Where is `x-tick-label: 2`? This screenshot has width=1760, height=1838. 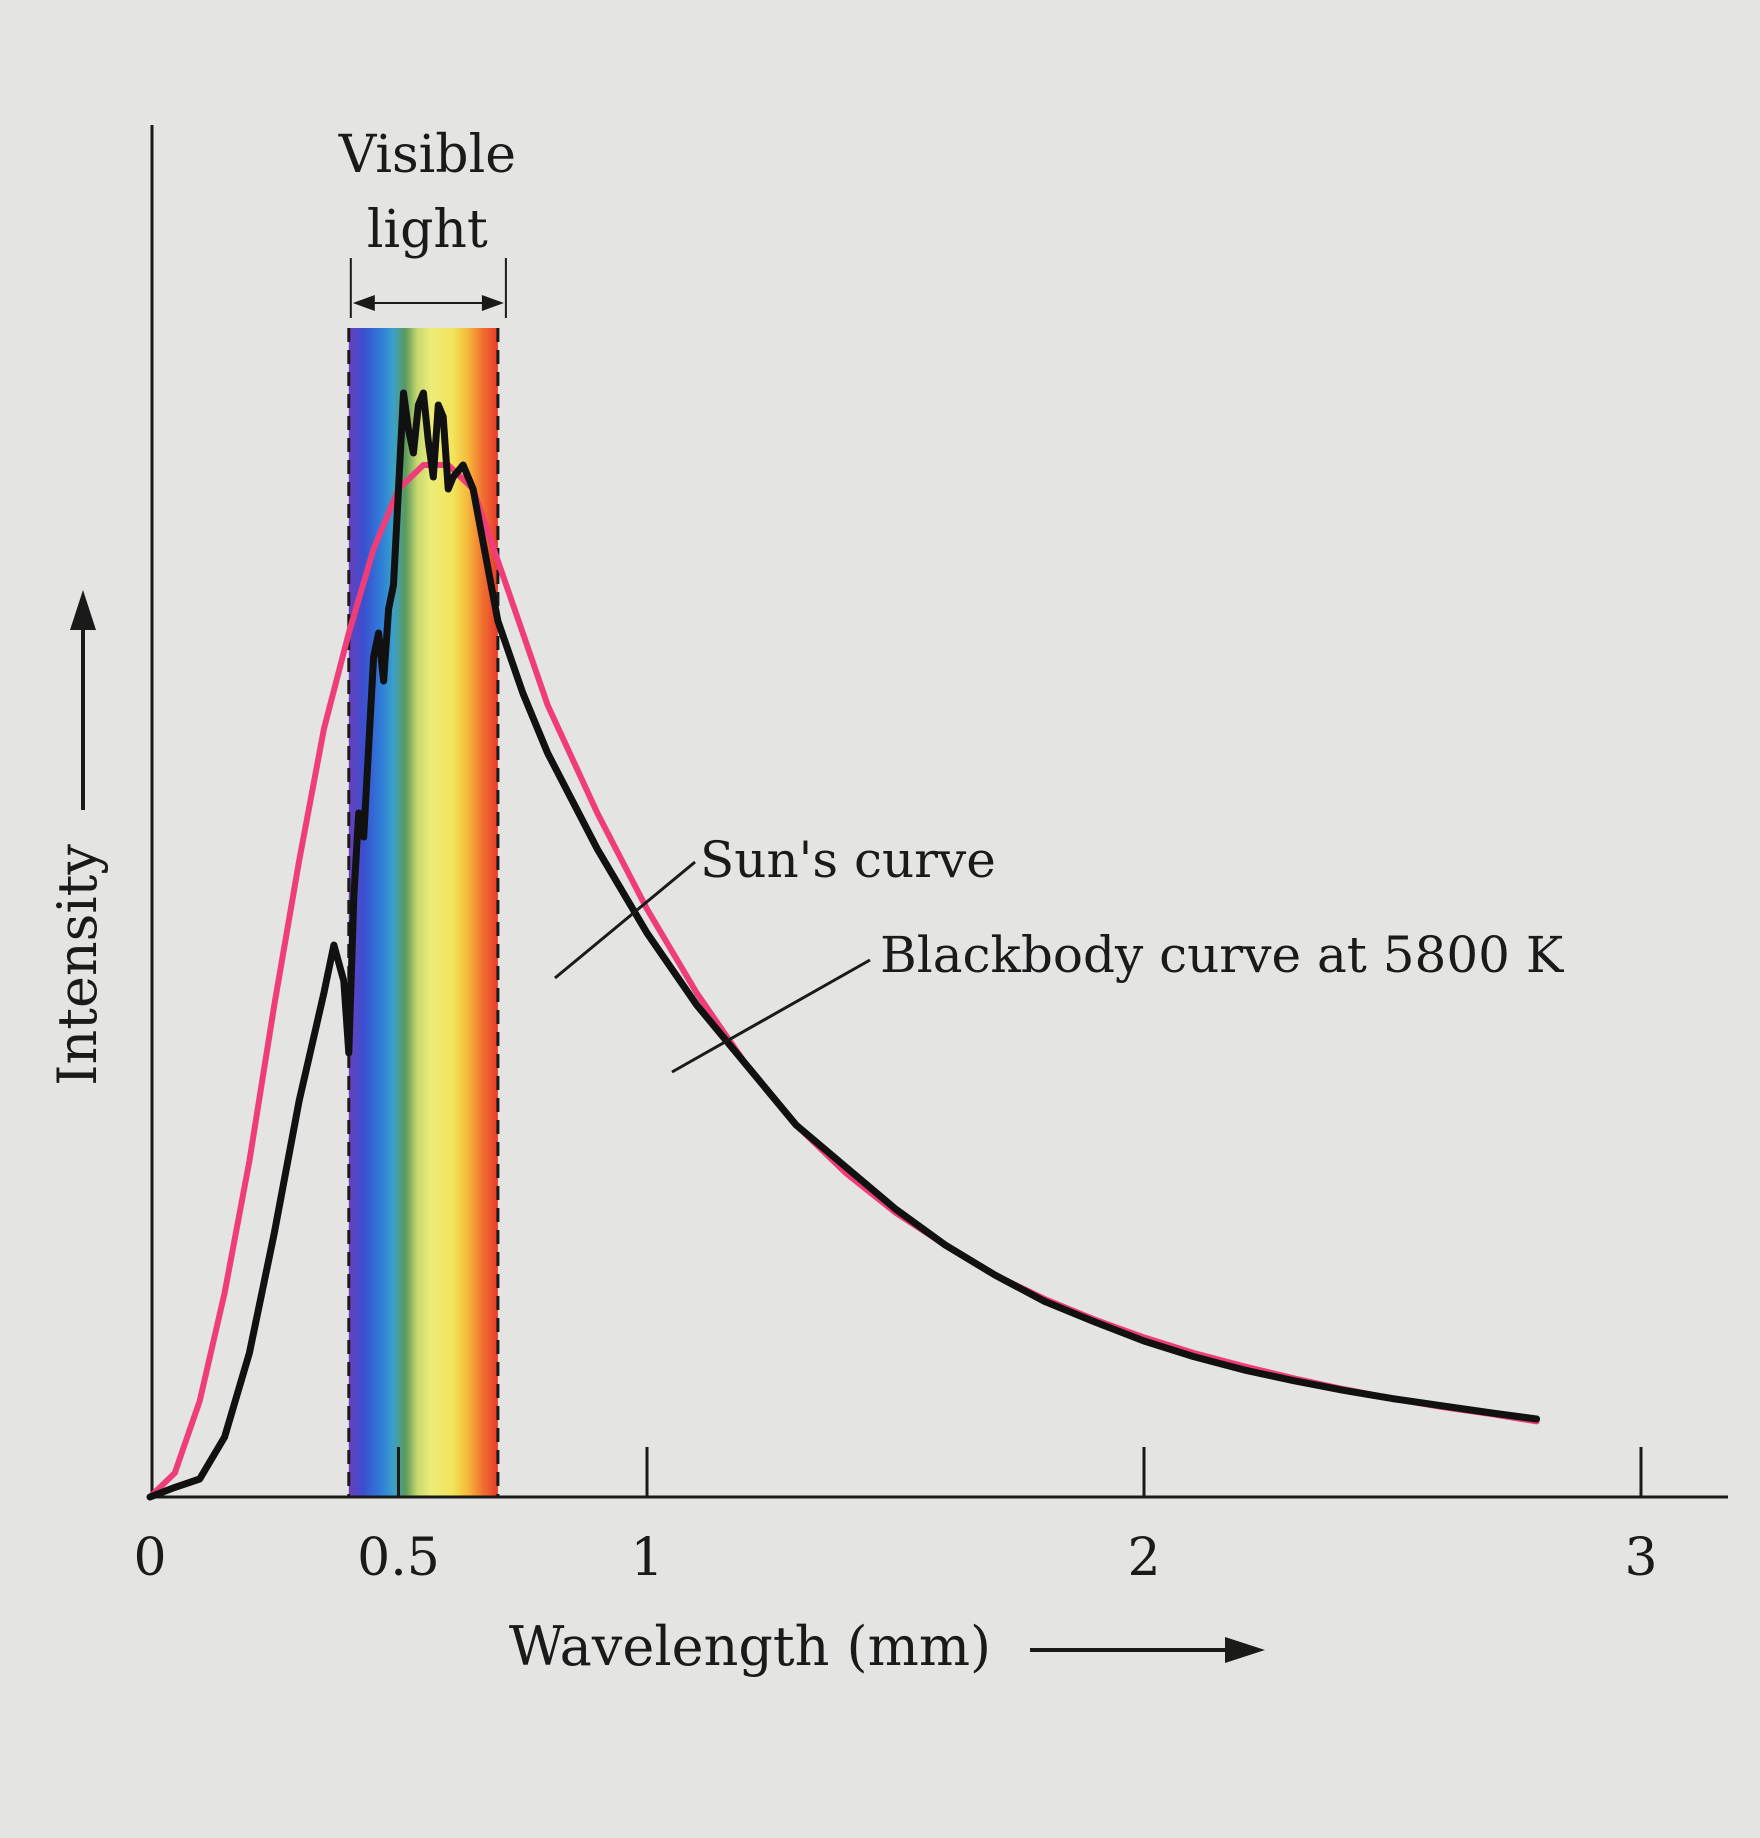
x-tick-label: 2 is located at coordinates (1143, 1558).